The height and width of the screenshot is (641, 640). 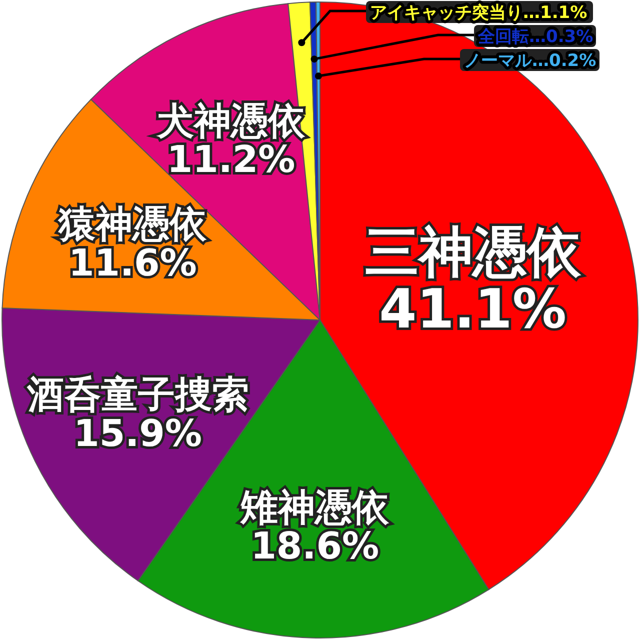 I want to click on data-label: …0.2%, so click(x=564, y=61).